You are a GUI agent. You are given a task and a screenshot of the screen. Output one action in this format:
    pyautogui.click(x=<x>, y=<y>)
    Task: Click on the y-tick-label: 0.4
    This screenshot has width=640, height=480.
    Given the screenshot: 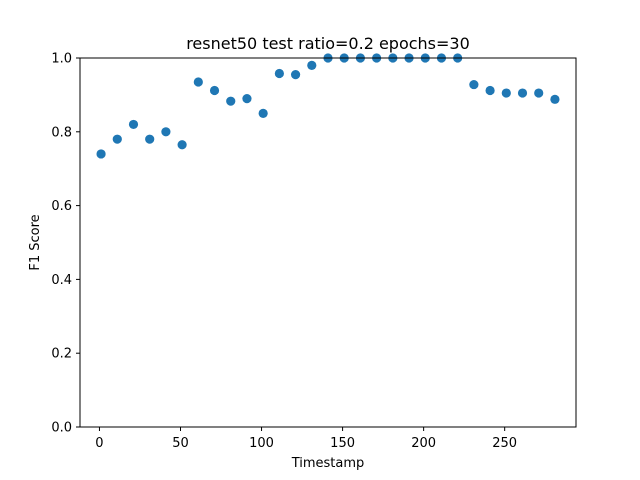 What is the action you would take?
    pyautogui.click(x=61, y=280)
    